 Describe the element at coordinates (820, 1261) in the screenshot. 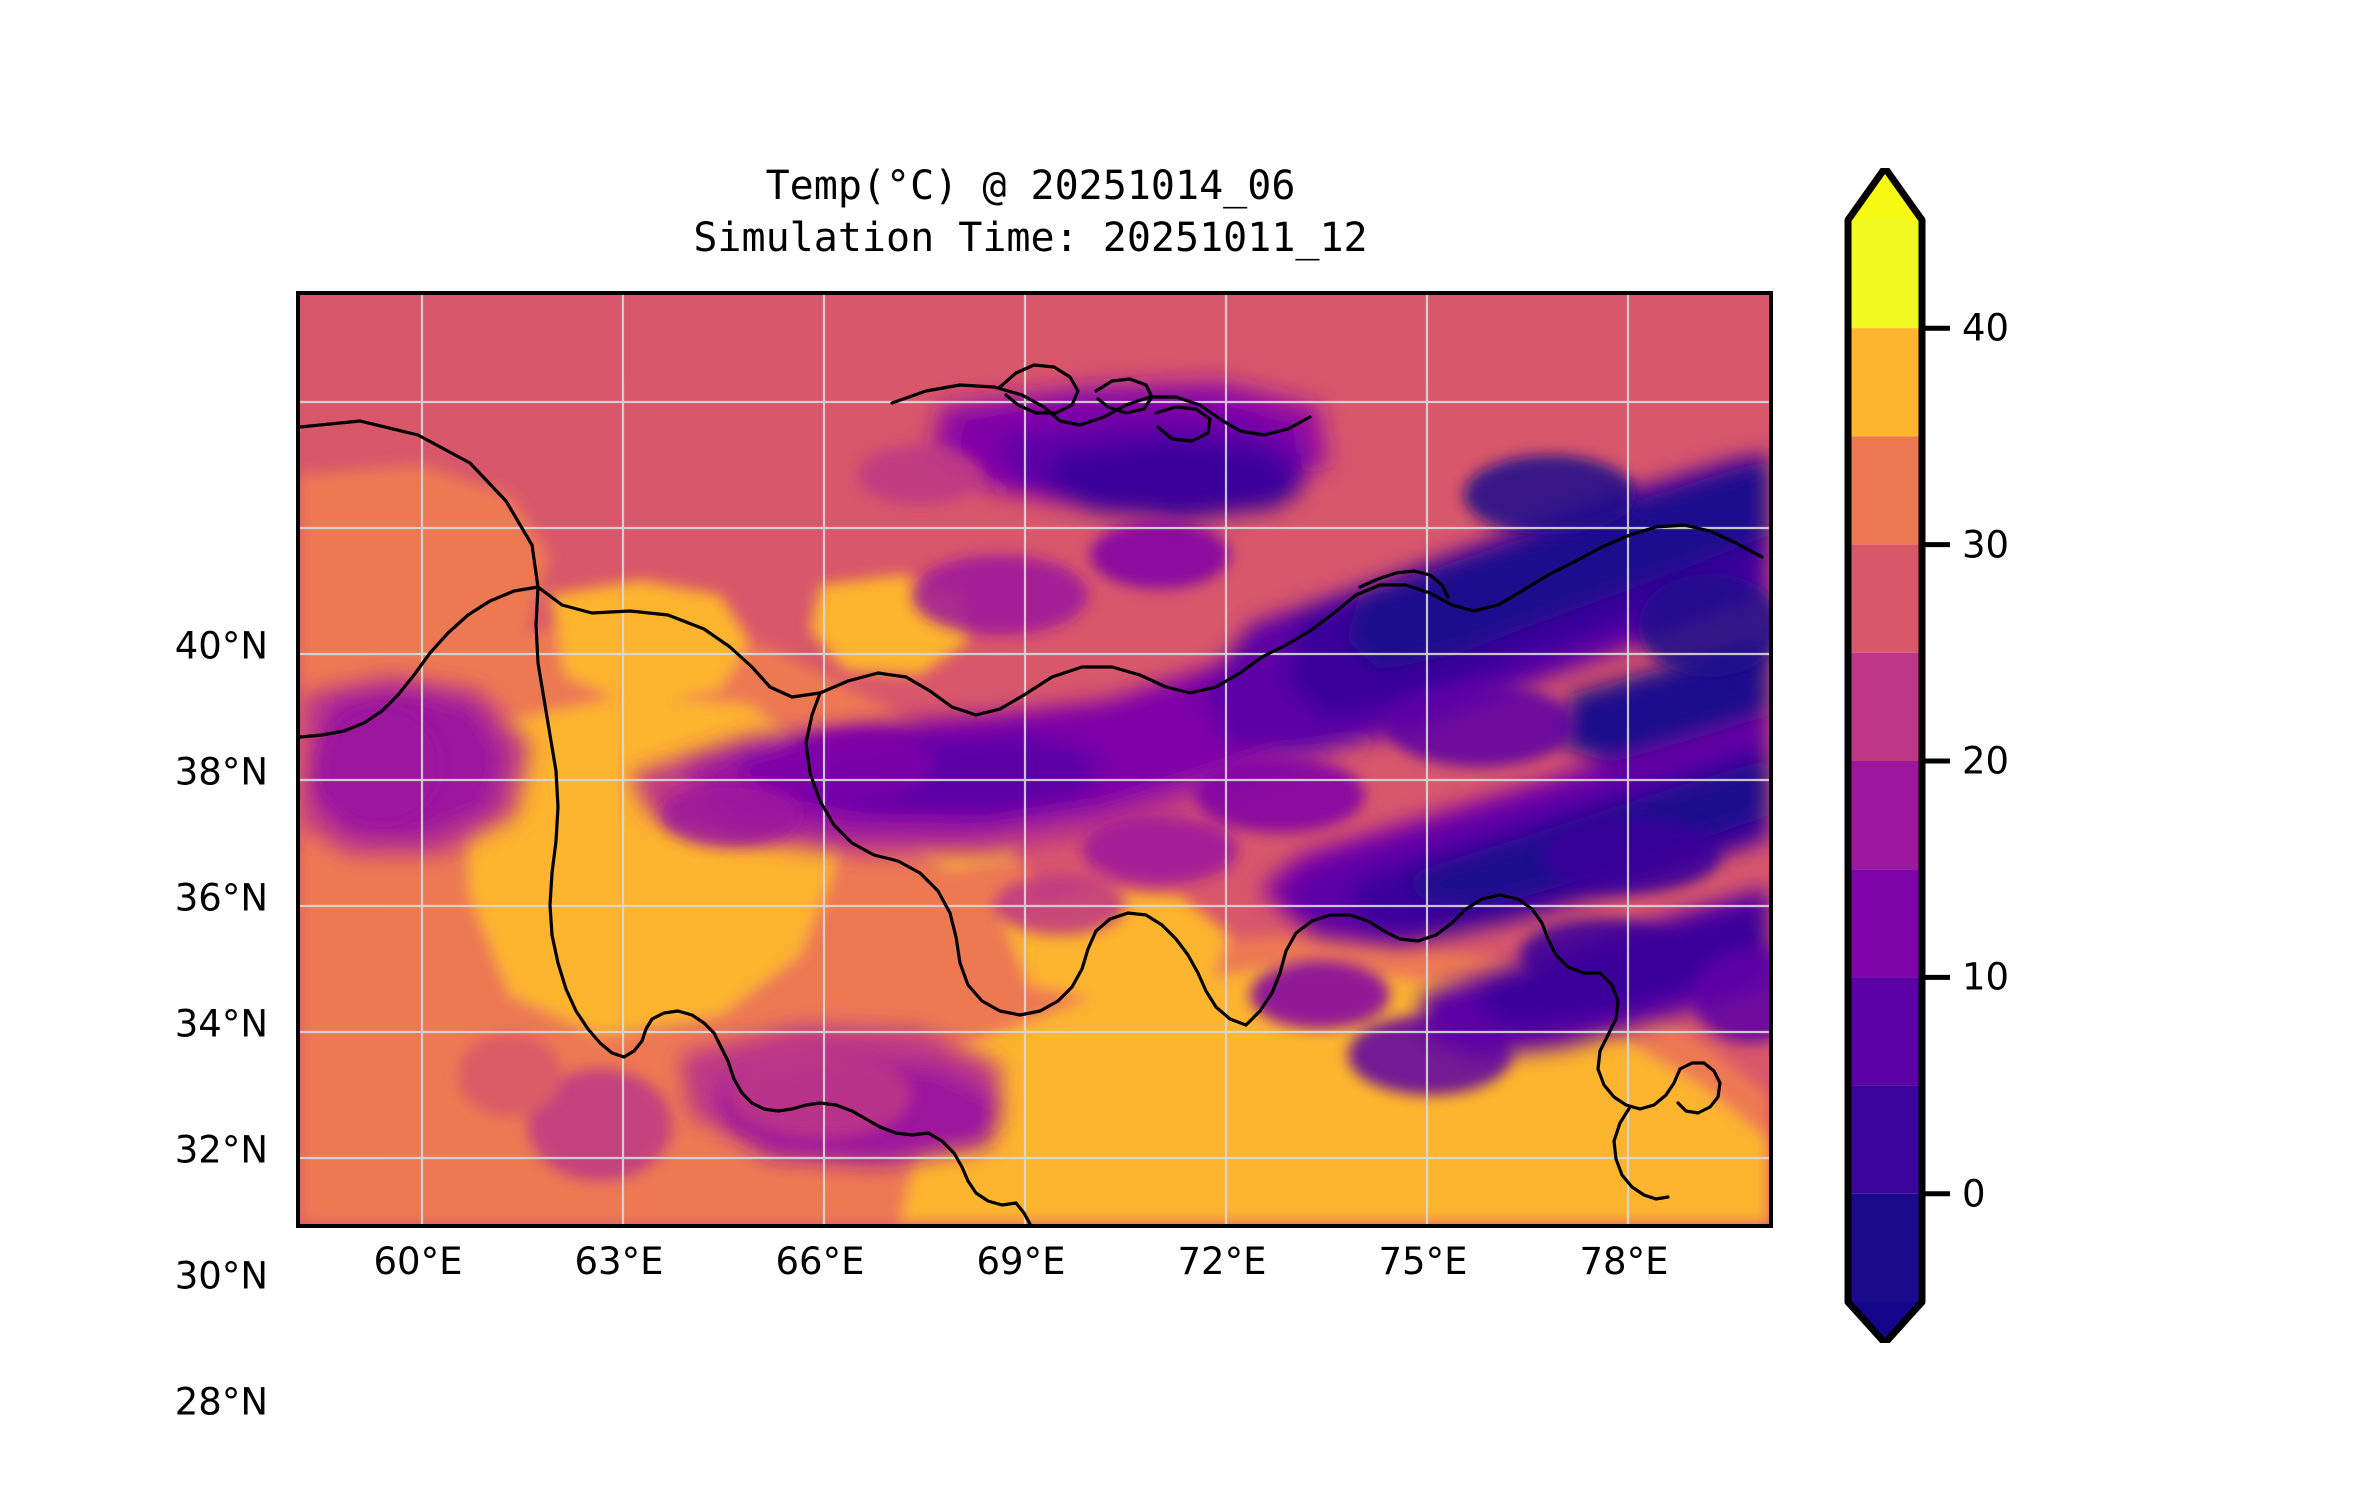

I see `xtick-label-66e: 66°E` at that location.